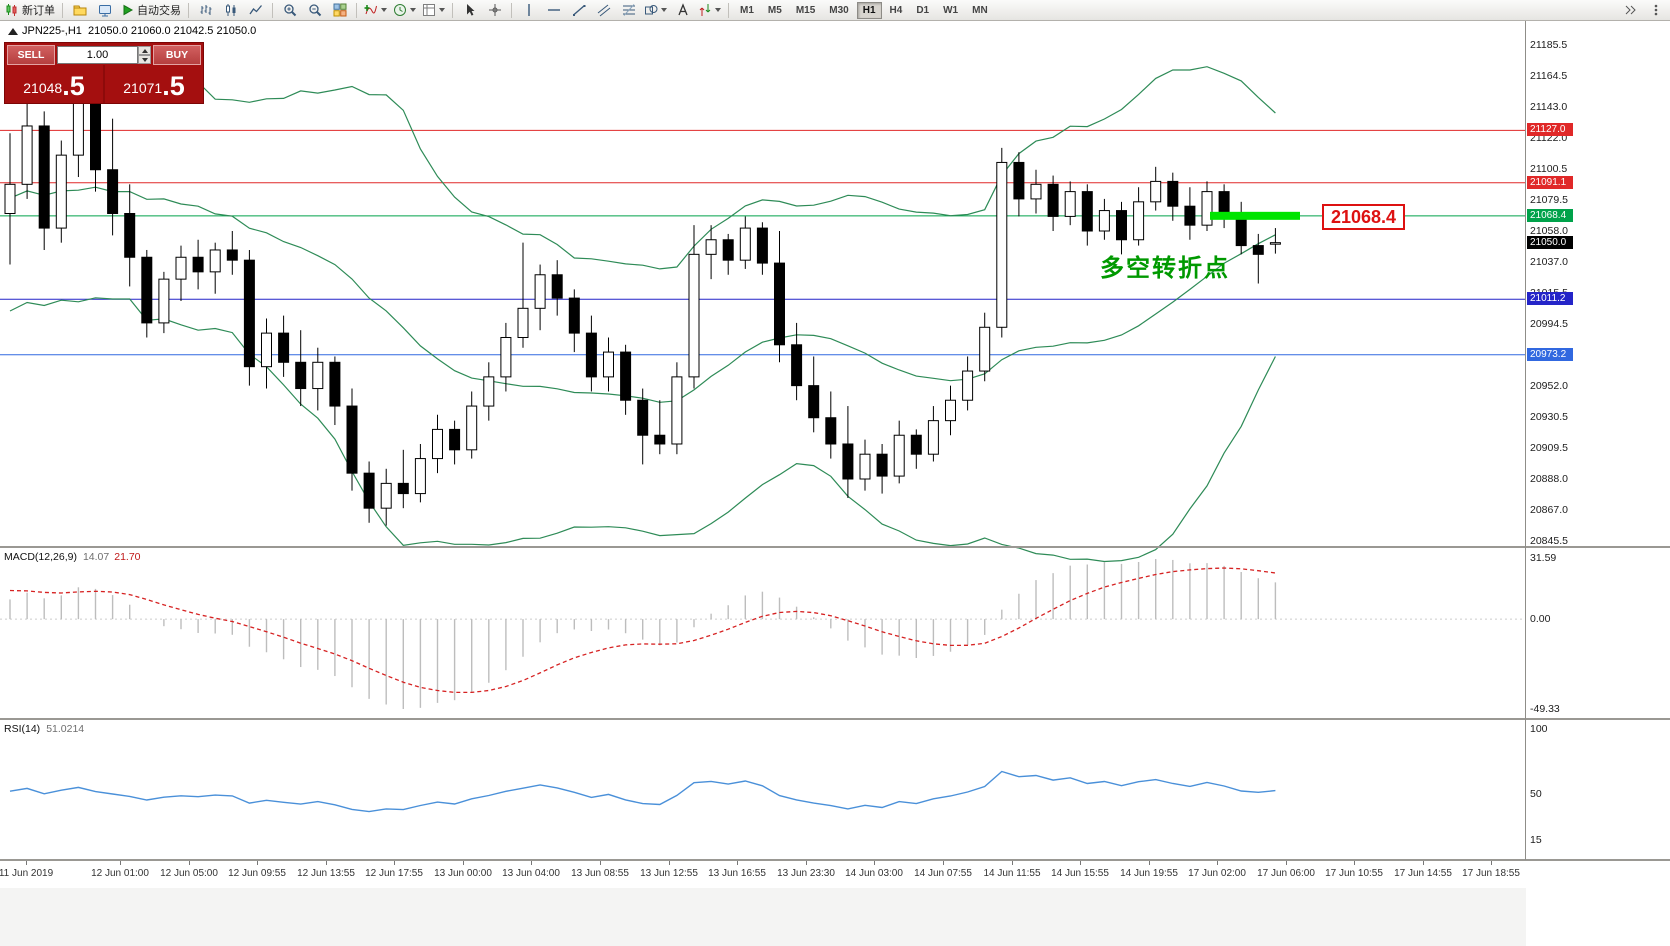  I want to click on timeframe-mn-button: MN, so click(980, 10).